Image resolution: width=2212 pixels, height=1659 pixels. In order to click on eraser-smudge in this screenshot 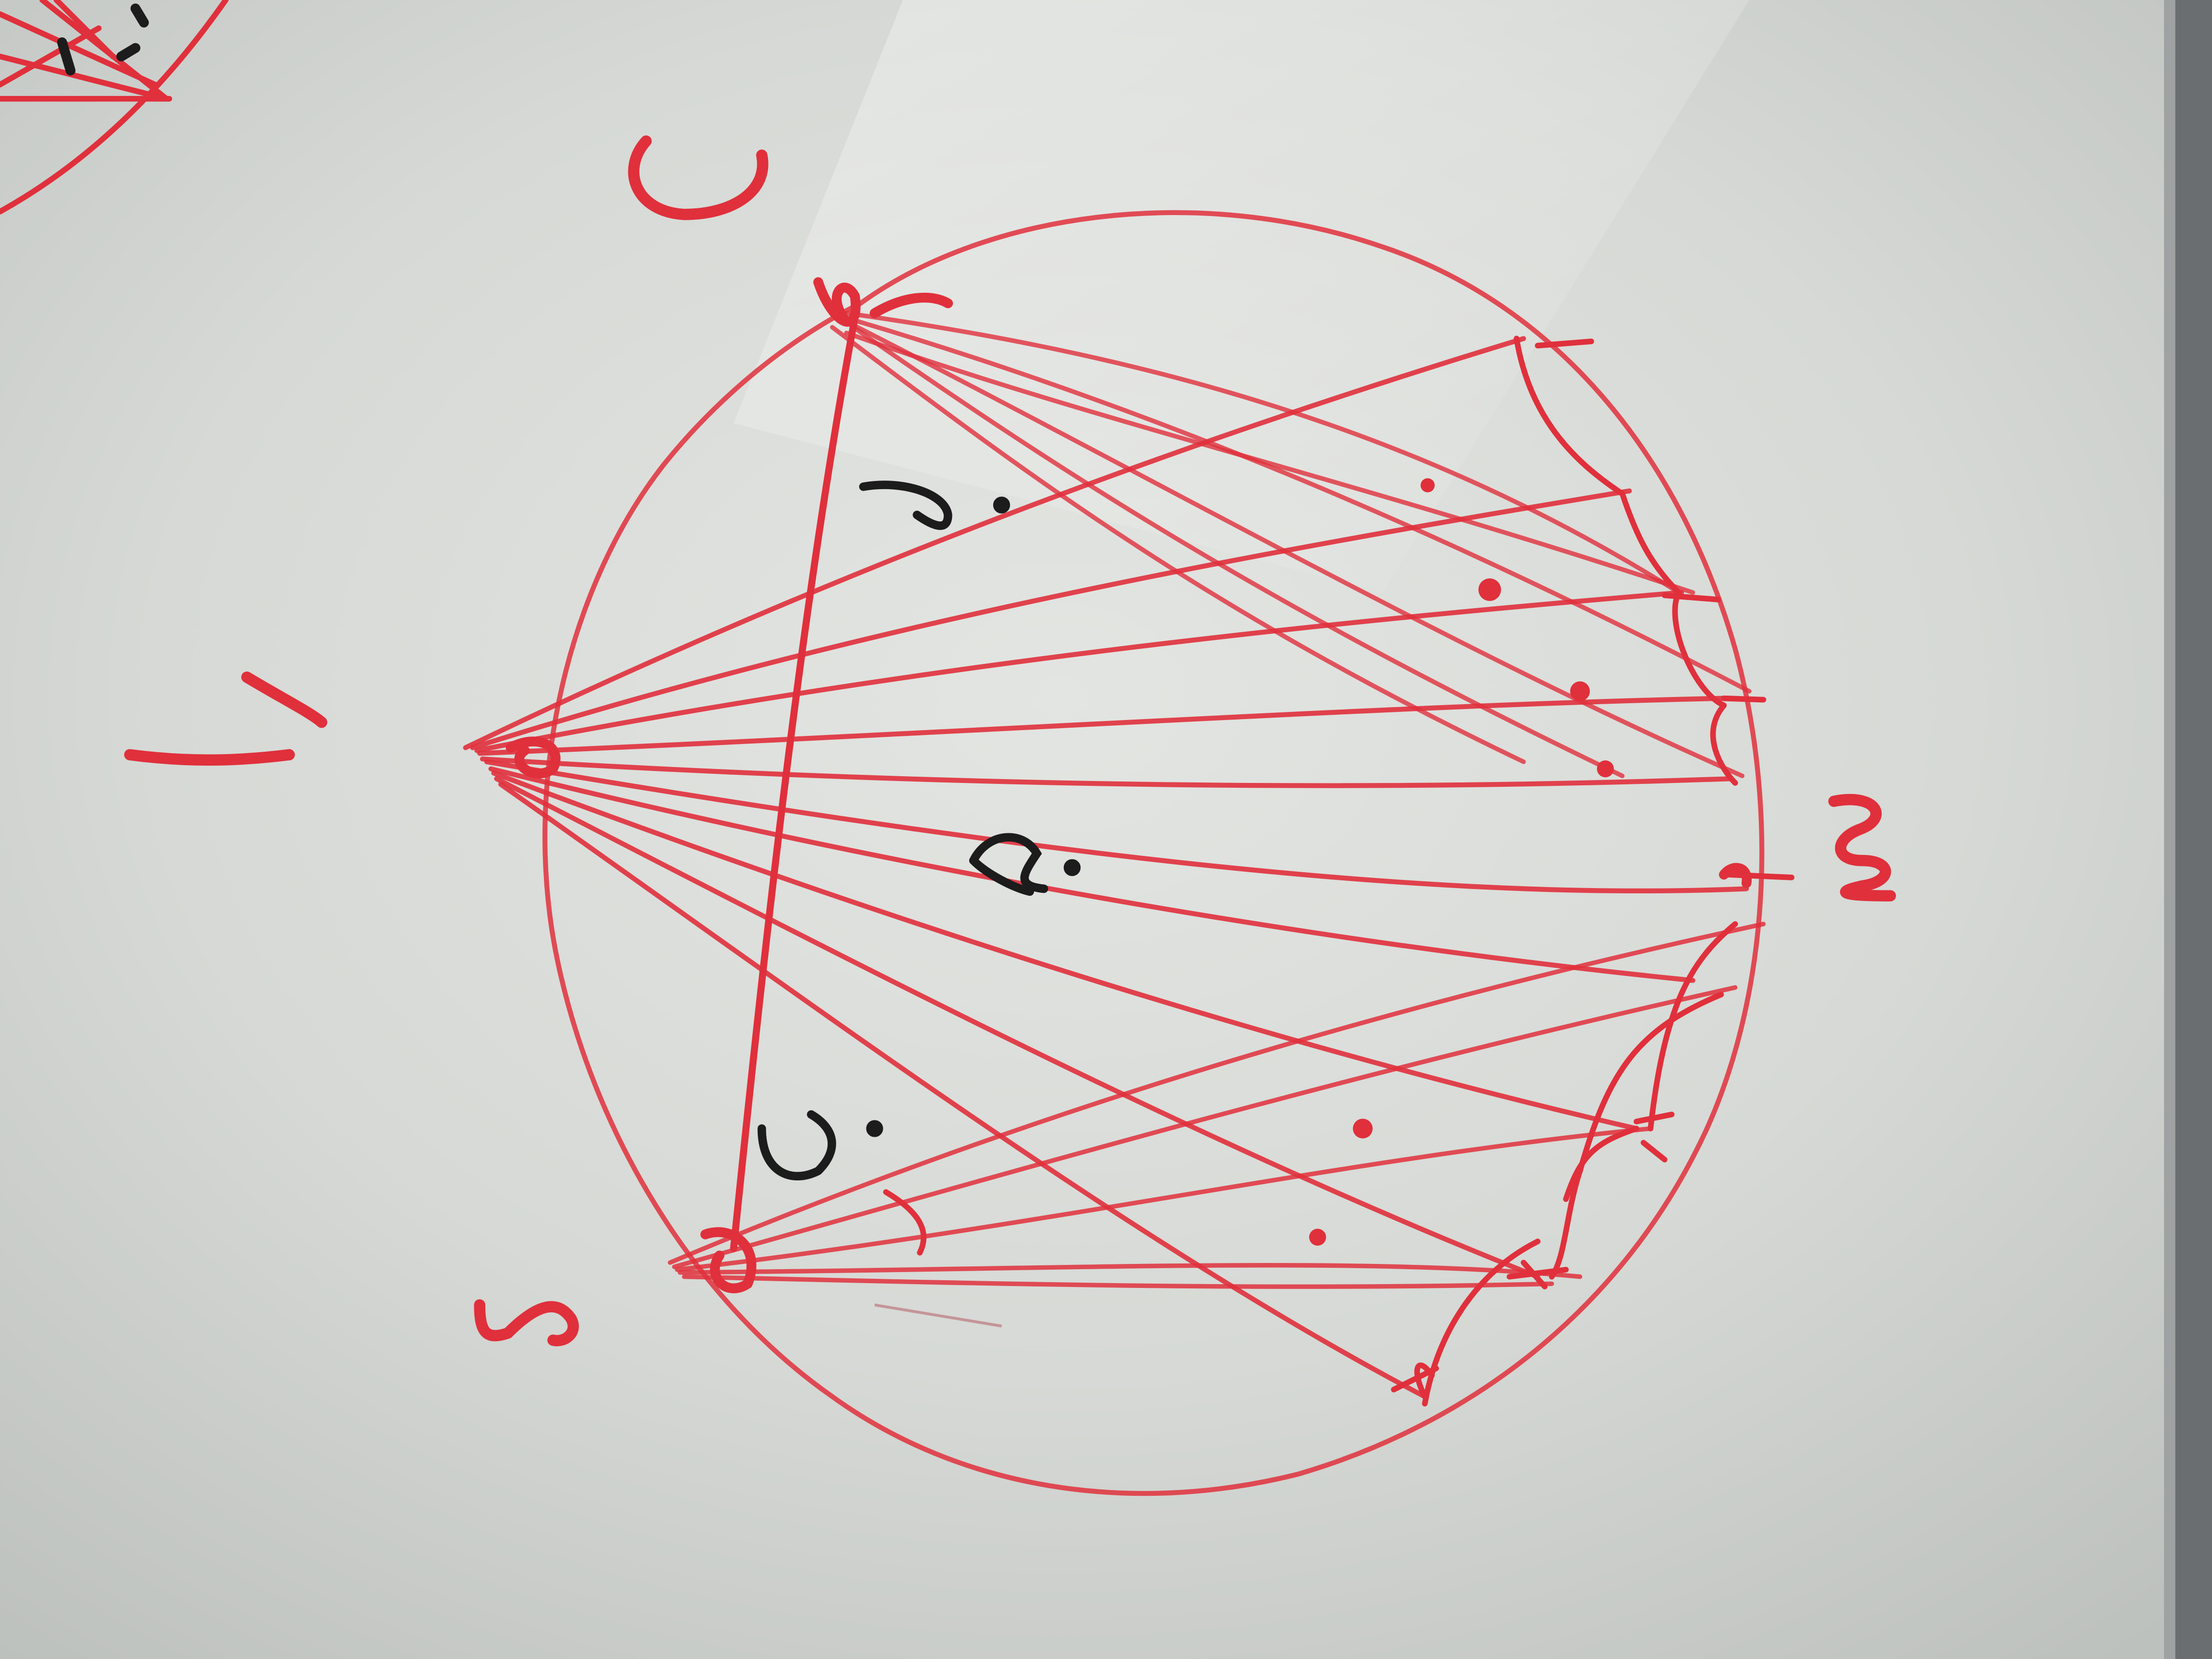, I will do `click(938, 1315)`.